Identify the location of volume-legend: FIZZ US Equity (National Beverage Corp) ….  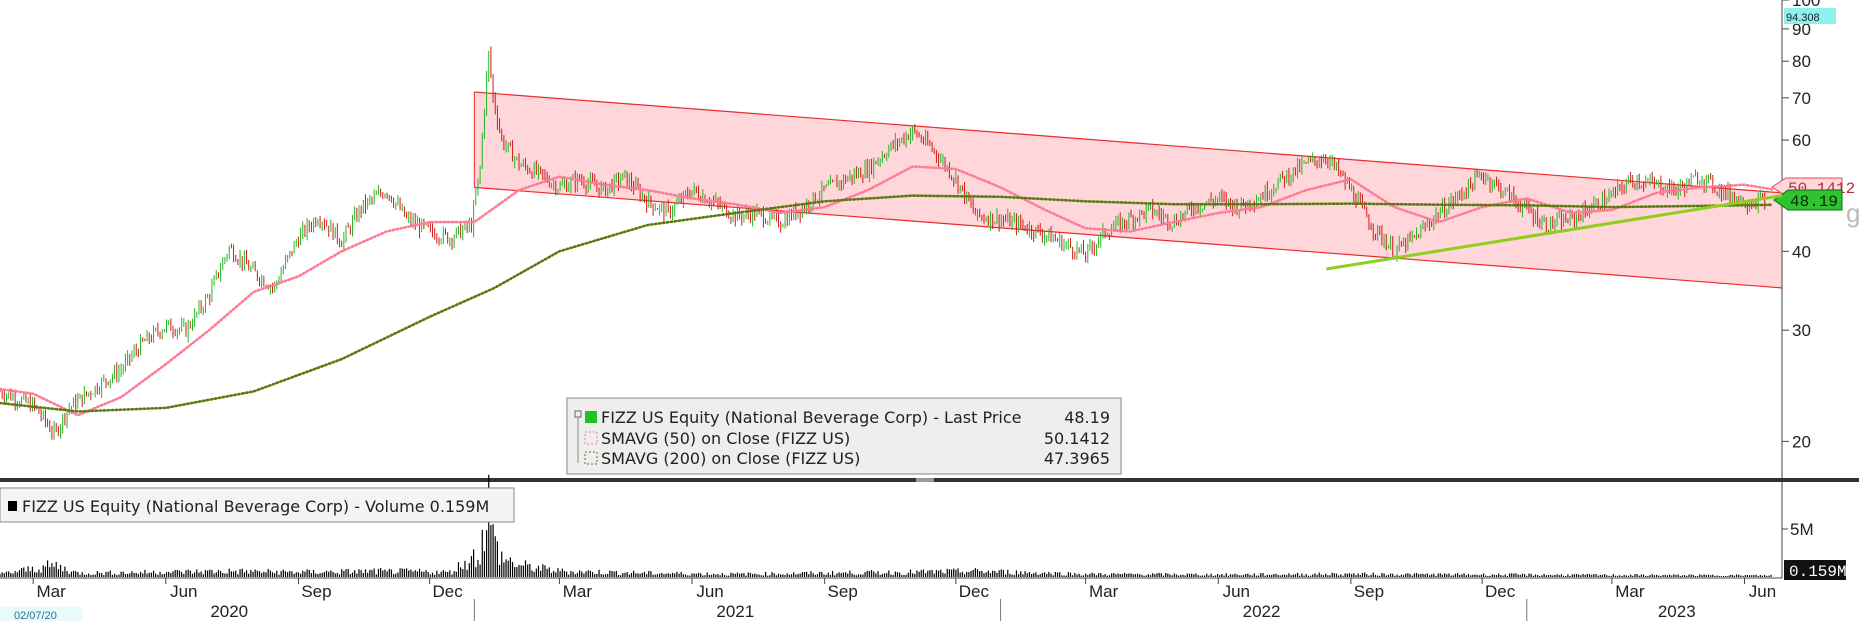
(257, 505).